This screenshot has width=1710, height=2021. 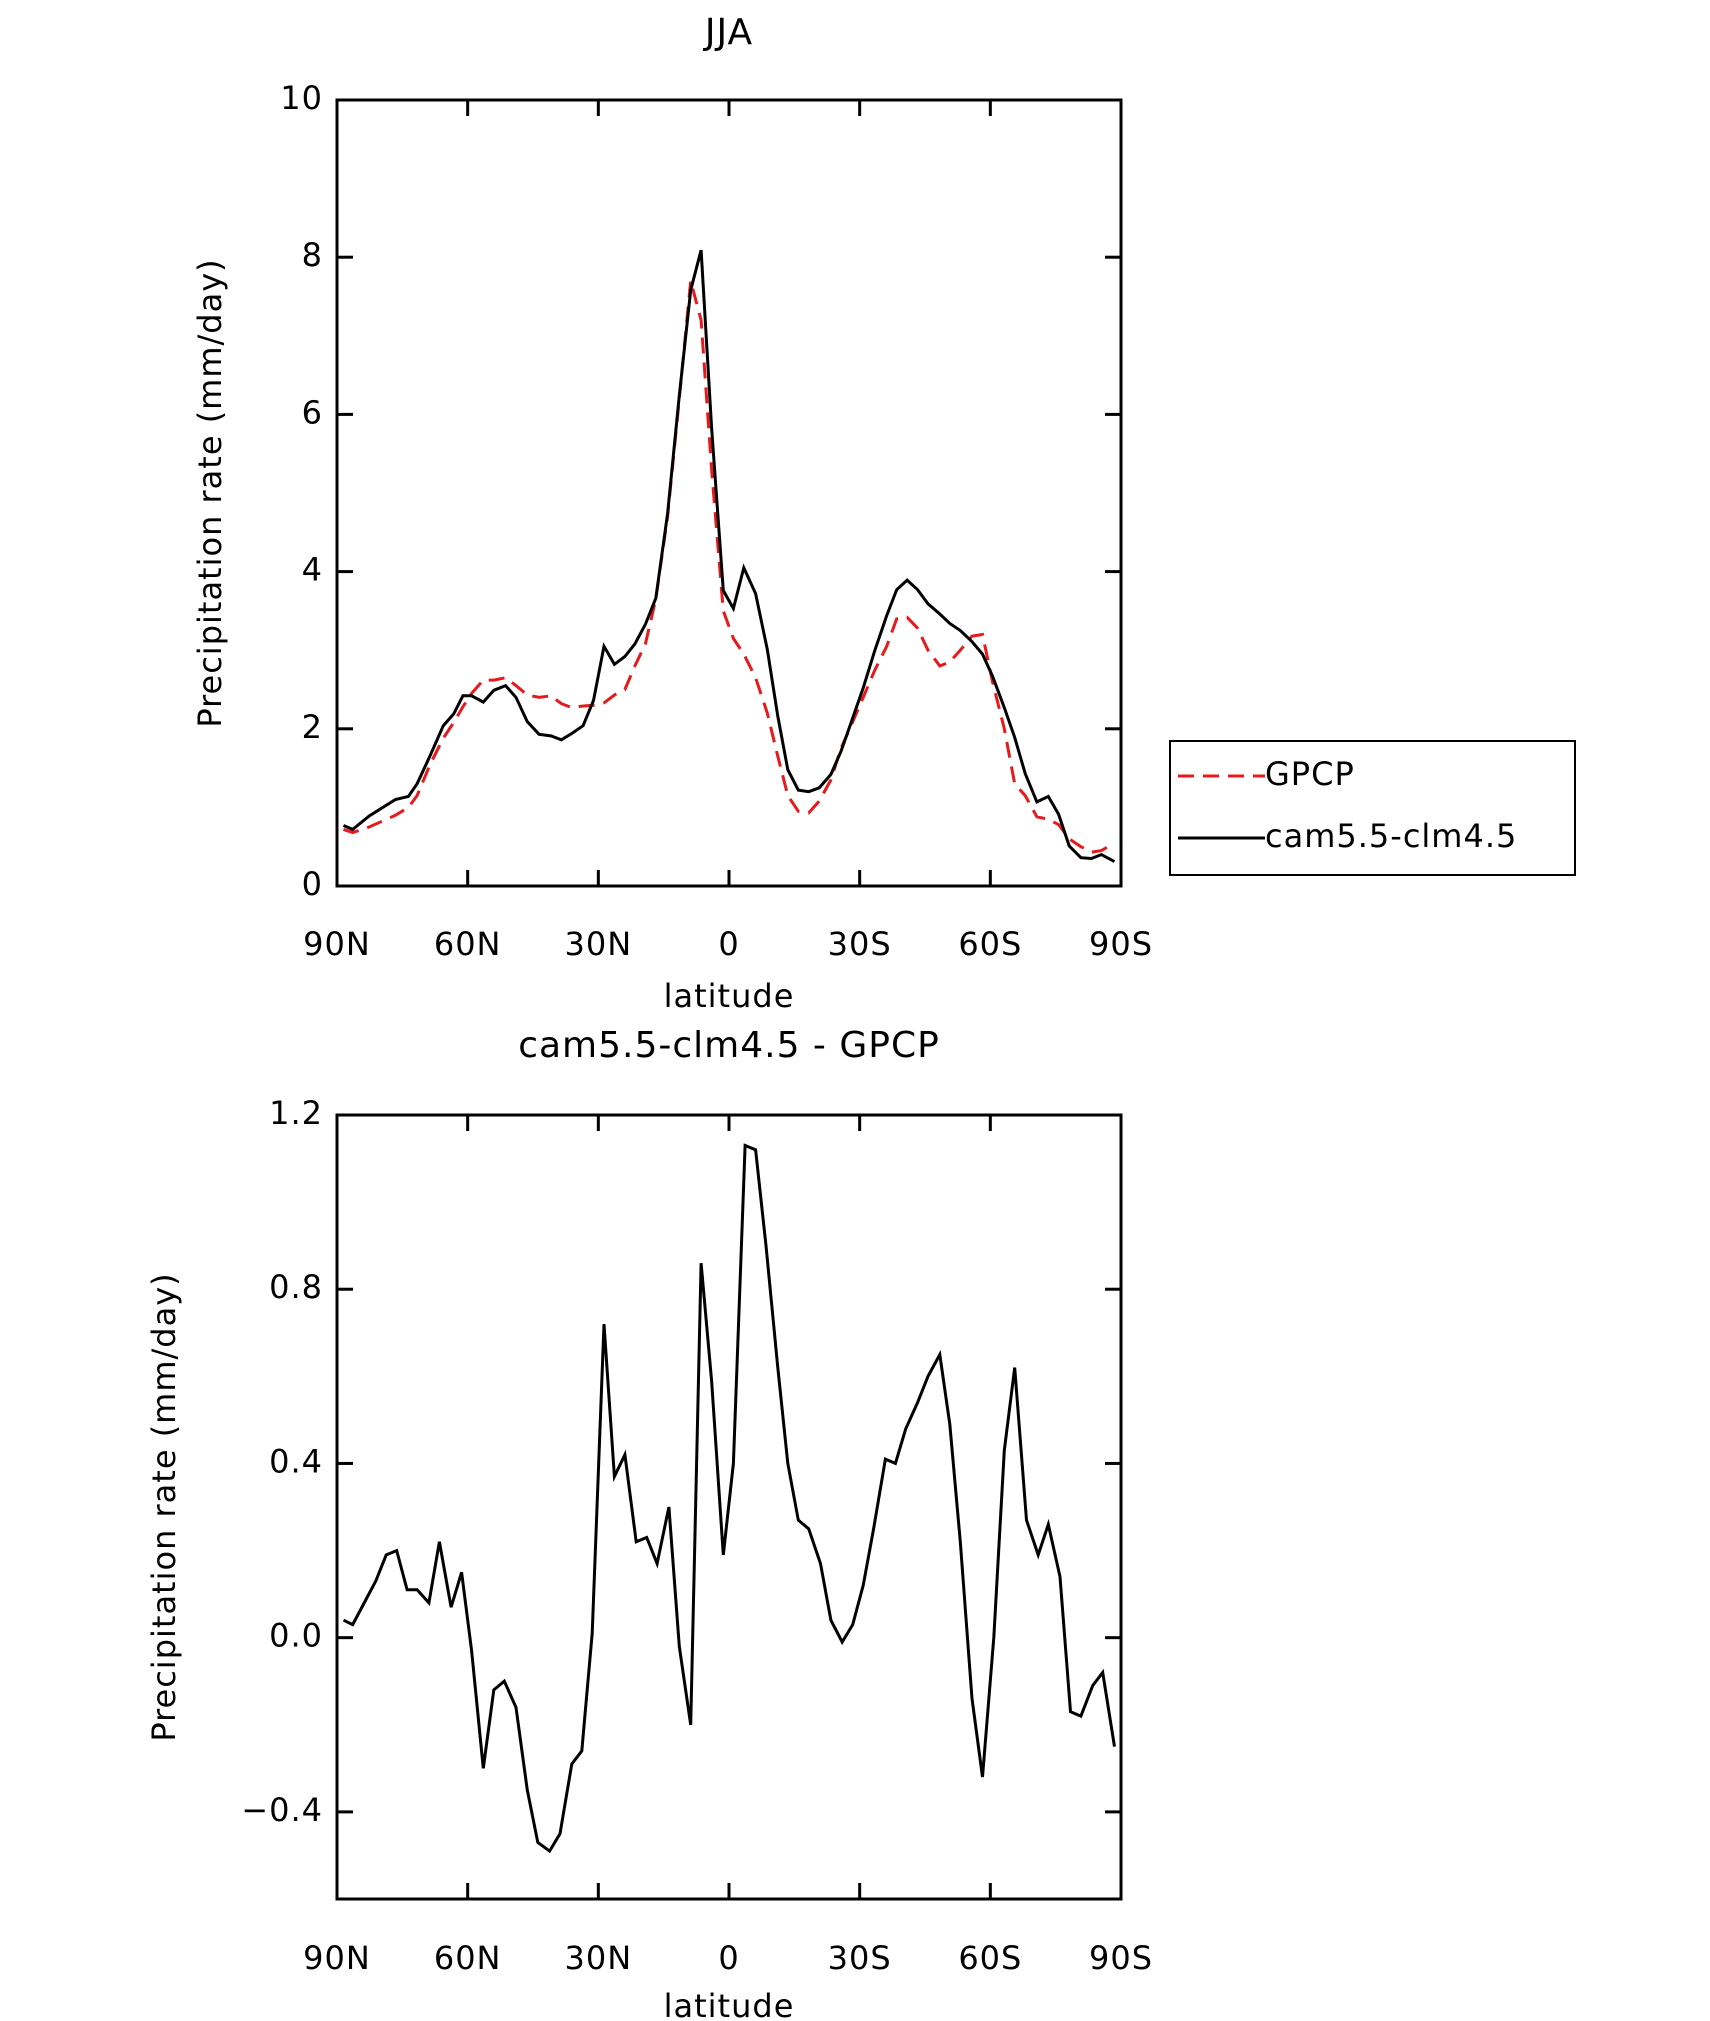 What do you see at coordinates (296, 1113) in the screenshot?
I see `y-tick-label: 1.2` at bounding box center [296, 1113].